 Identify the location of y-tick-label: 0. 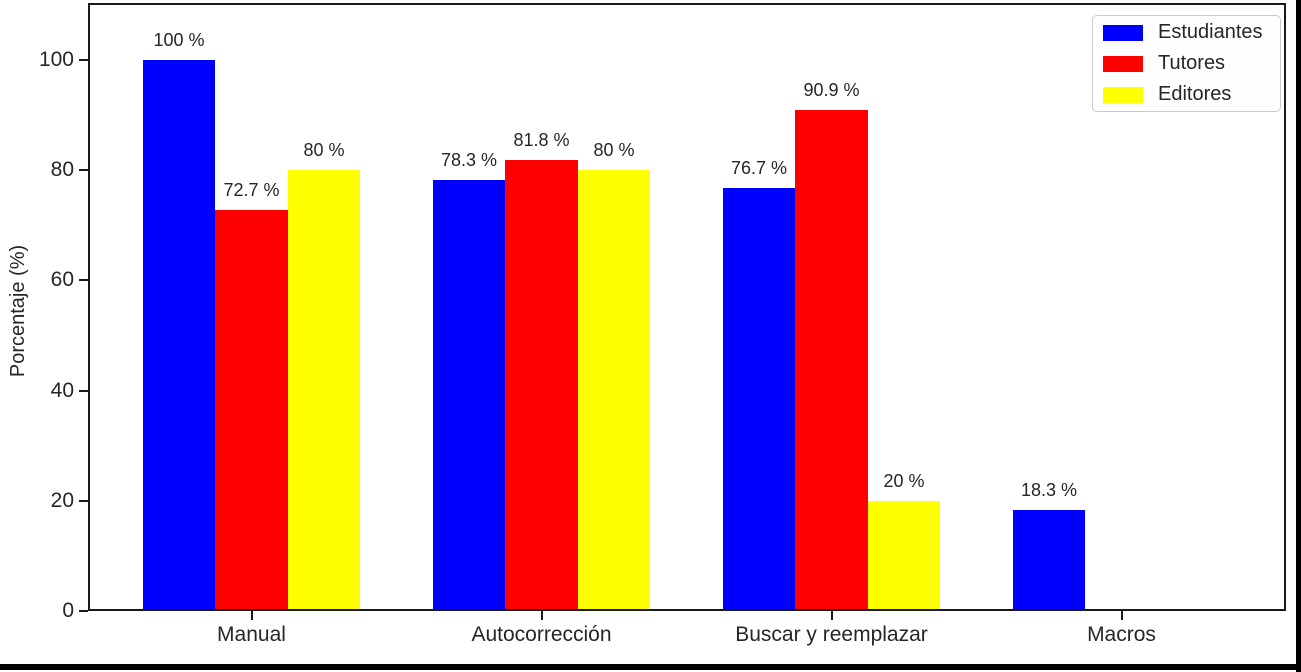
(68, 610).